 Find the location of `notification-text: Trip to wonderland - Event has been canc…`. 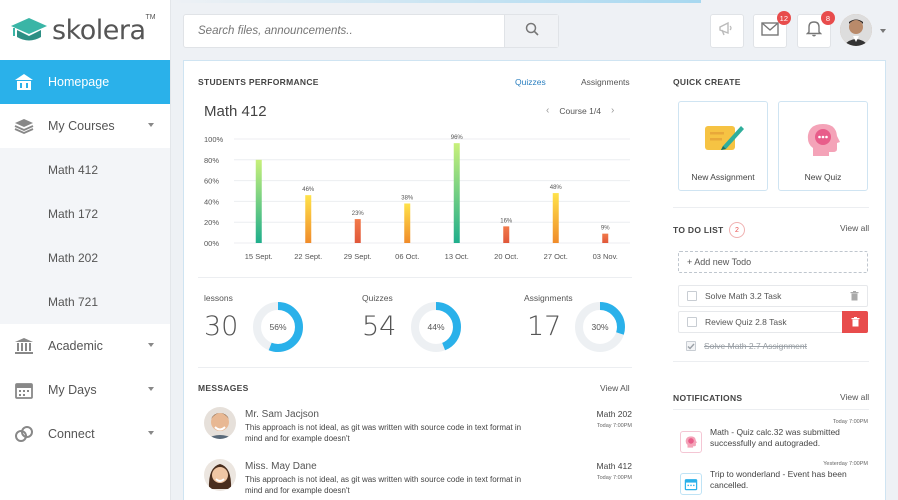

notification-text: Trip to wonderland - Event has been canc… is located at coordinates (778, 479).